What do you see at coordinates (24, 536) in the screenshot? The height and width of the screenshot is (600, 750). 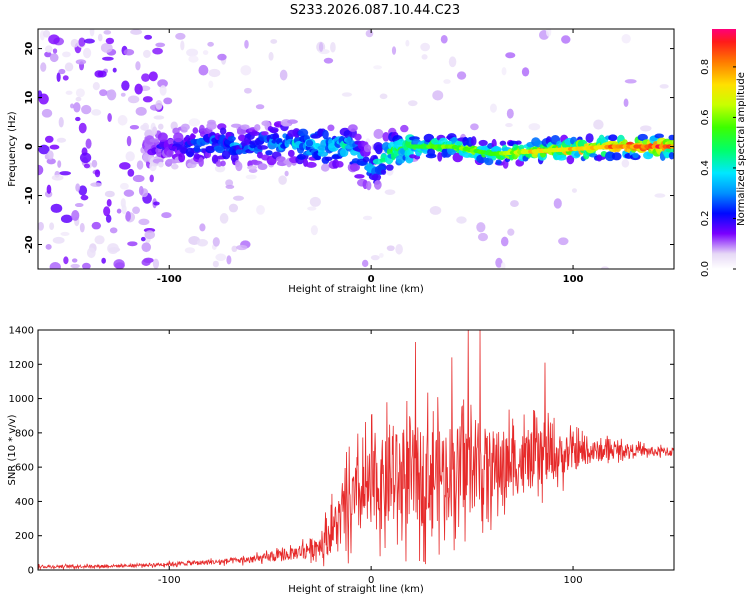 I see `snr-y-tick-label: 200` at bounding box center [24, 536].